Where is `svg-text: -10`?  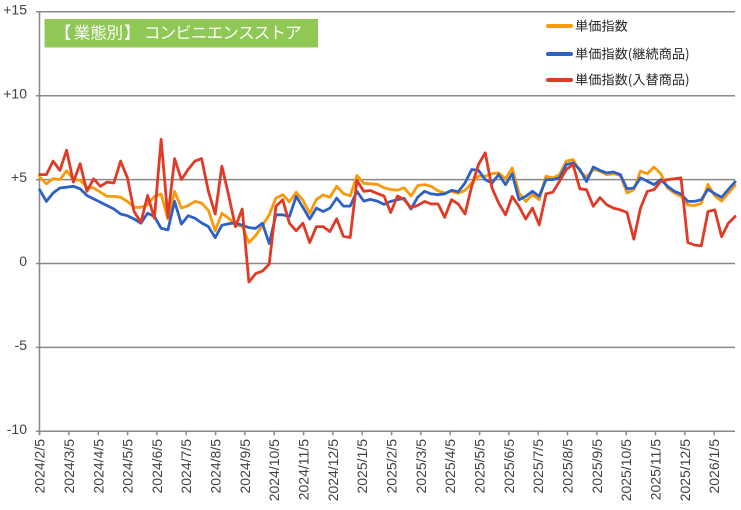
svg-text: -10 is located at coordinates (17, 429).